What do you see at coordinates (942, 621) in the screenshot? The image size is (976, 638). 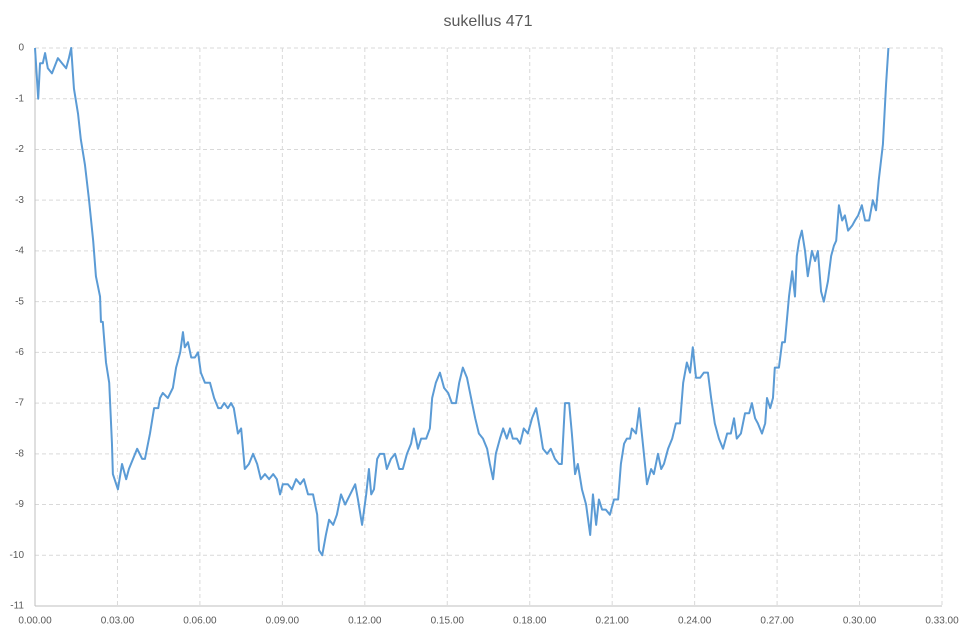 I see `x-tick-label: 0.33.00` at bounding box center [942, 621].